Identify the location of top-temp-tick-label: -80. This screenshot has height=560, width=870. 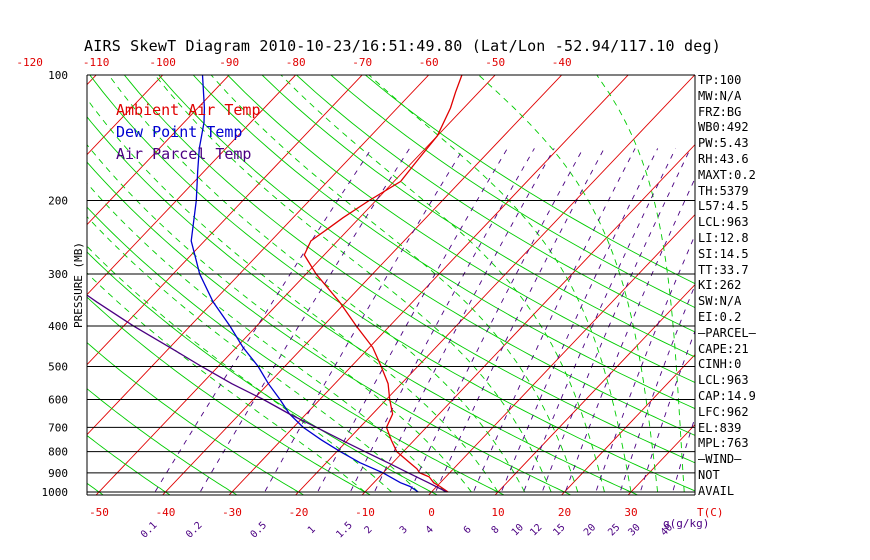
(296, 62).